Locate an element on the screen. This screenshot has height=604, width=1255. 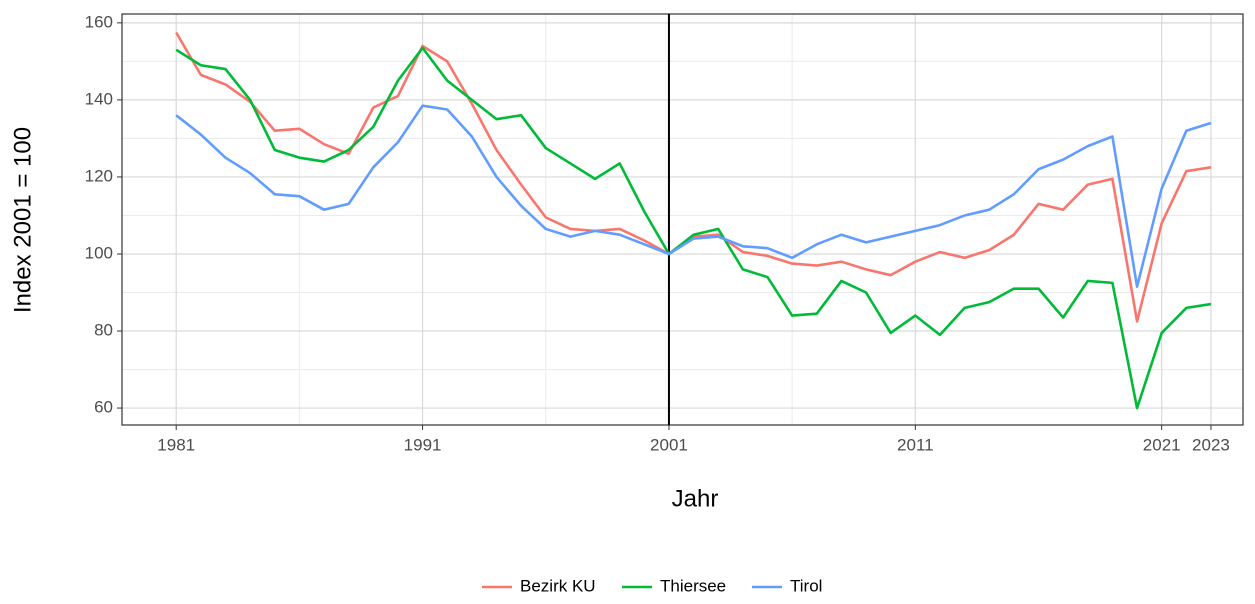
y-tick-label: 160 is located at coordinates (99, 21).